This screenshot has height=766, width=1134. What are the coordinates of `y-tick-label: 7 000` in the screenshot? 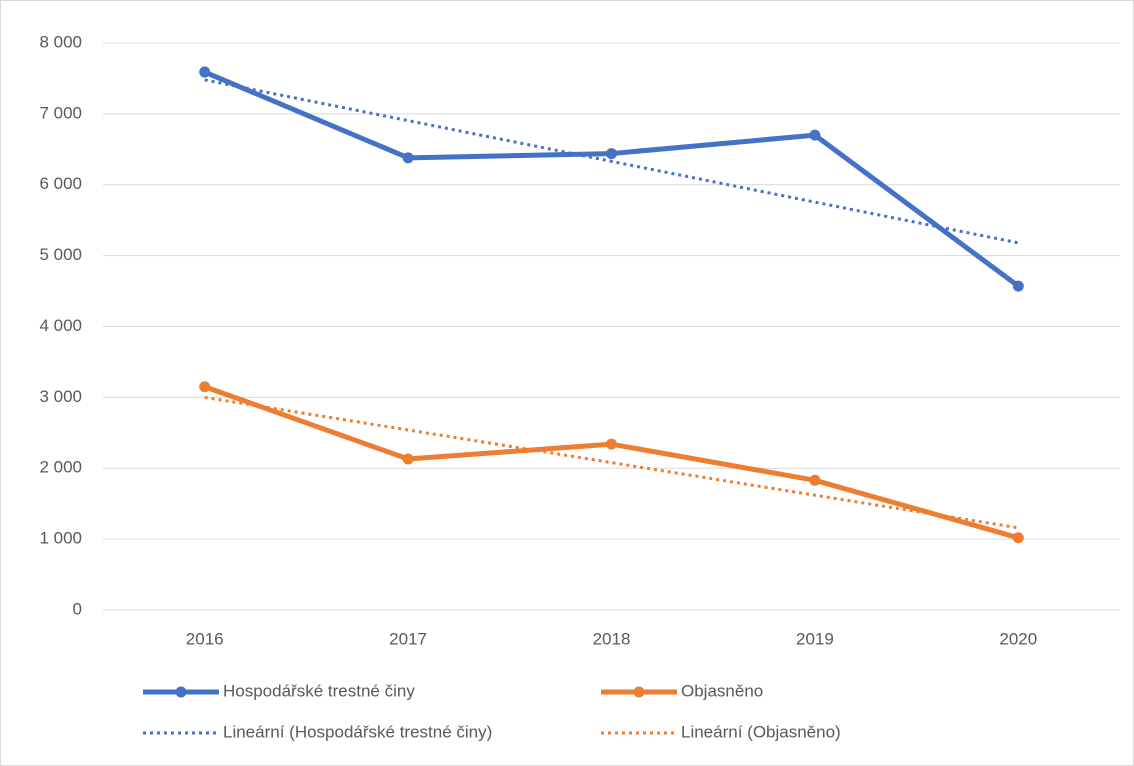 It's located at (60, 112).